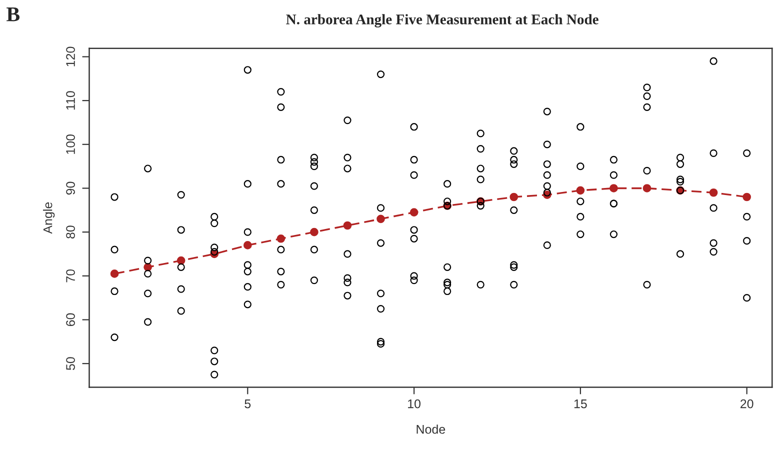  What do you see at coordinates (49, 218) in the screenshot?
I see `y-axis-title: Angle` at bounding box center [49, 218].